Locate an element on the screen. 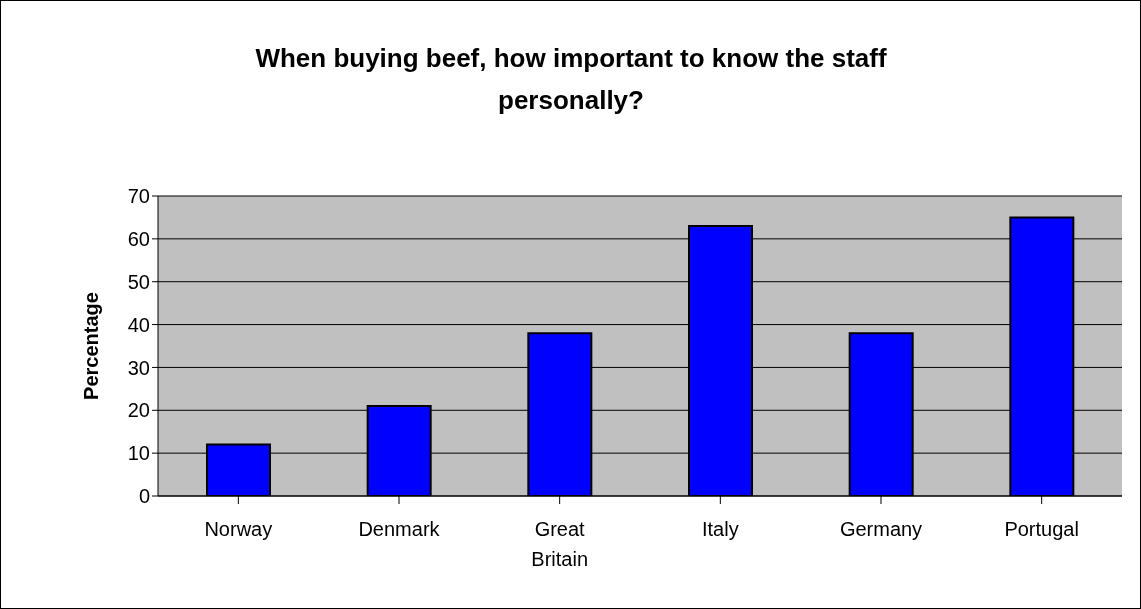 This screenshot has height=609, width=1141. y-tick-label: 10 is located at coordinates (138, 453).